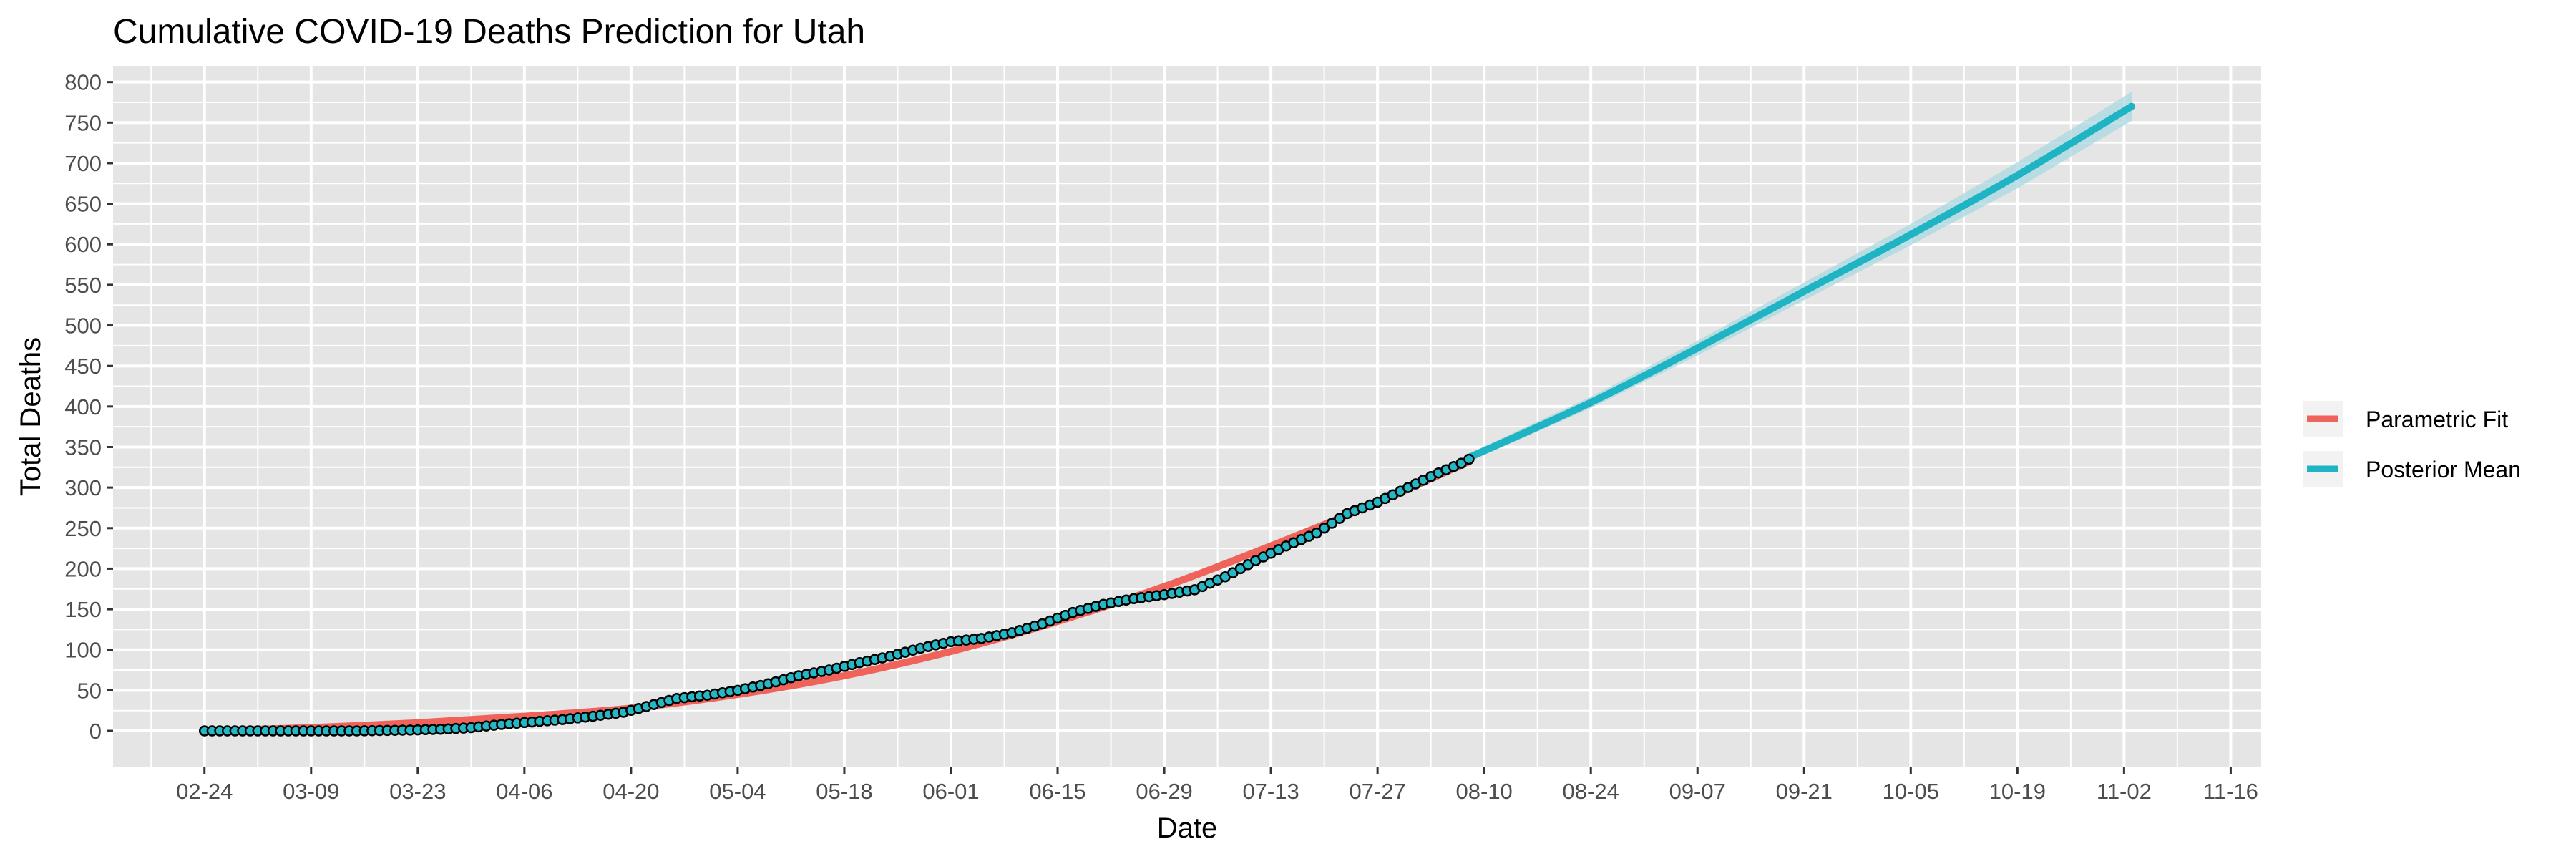 The height and width of the screenshot is (859, 2576). I want to click on x-tick-label: 09-07, so click(1697, 791).